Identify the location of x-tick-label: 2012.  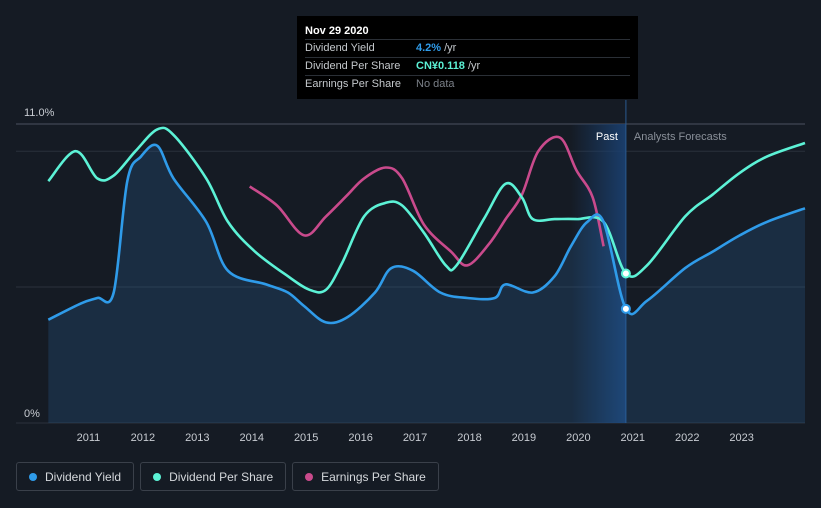
(143, 438).